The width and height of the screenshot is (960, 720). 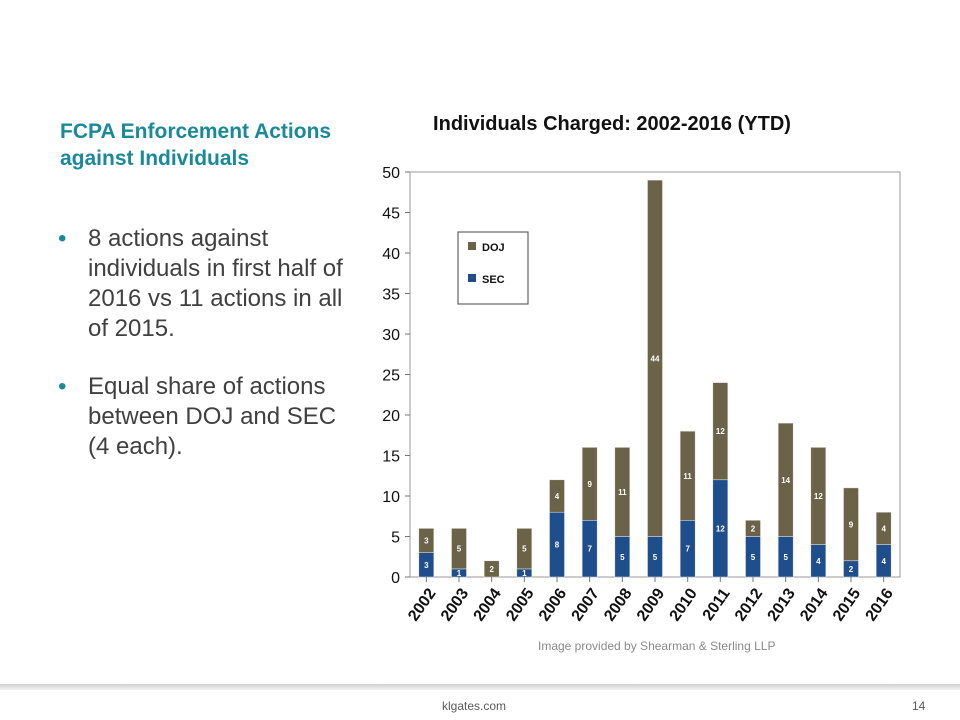 I want to click on y-tick-label: 20, so click(x=391, y=416).